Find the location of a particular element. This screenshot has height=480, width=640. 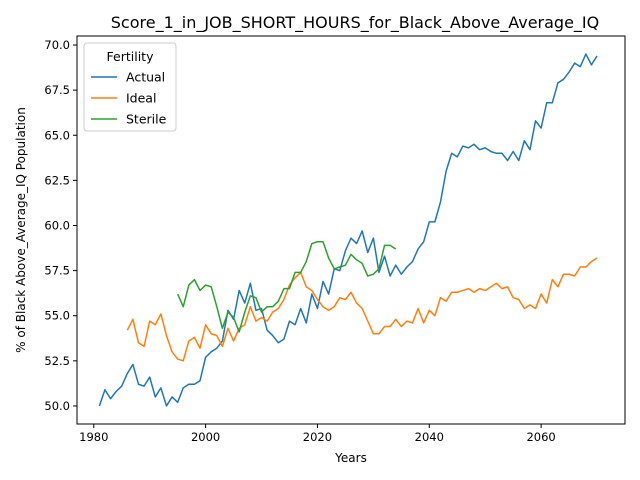

y-axis: 50.0 52.5 55.0 57.5 60.0 62.5 65.0 67.5 70.0 is located at coordinates (60, 225).